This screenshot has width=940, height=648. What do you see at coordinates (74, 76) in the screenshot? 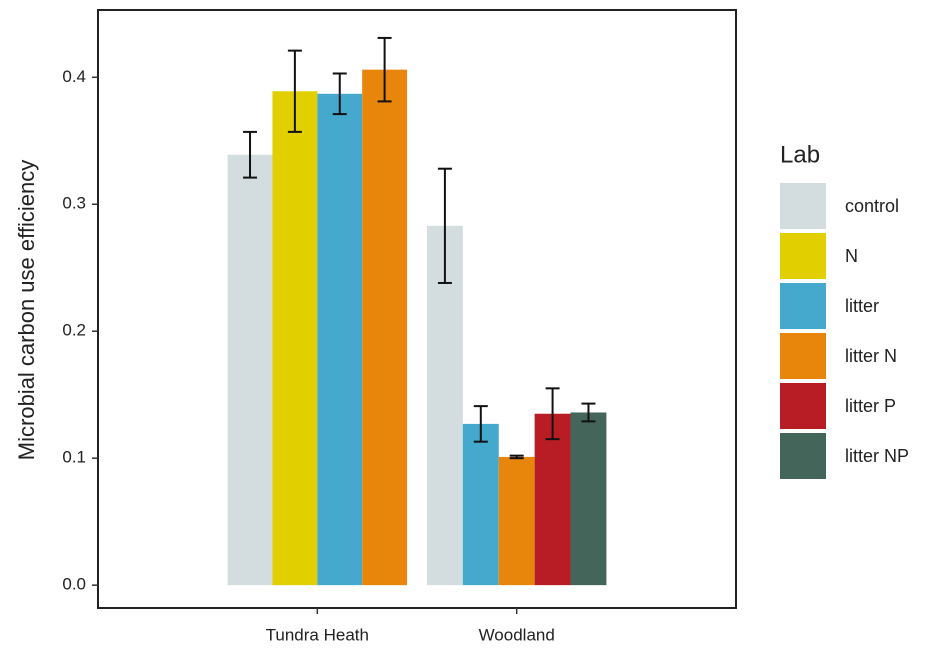
I see `y-tick-label: 0.4` at bounding box center [74, 76].